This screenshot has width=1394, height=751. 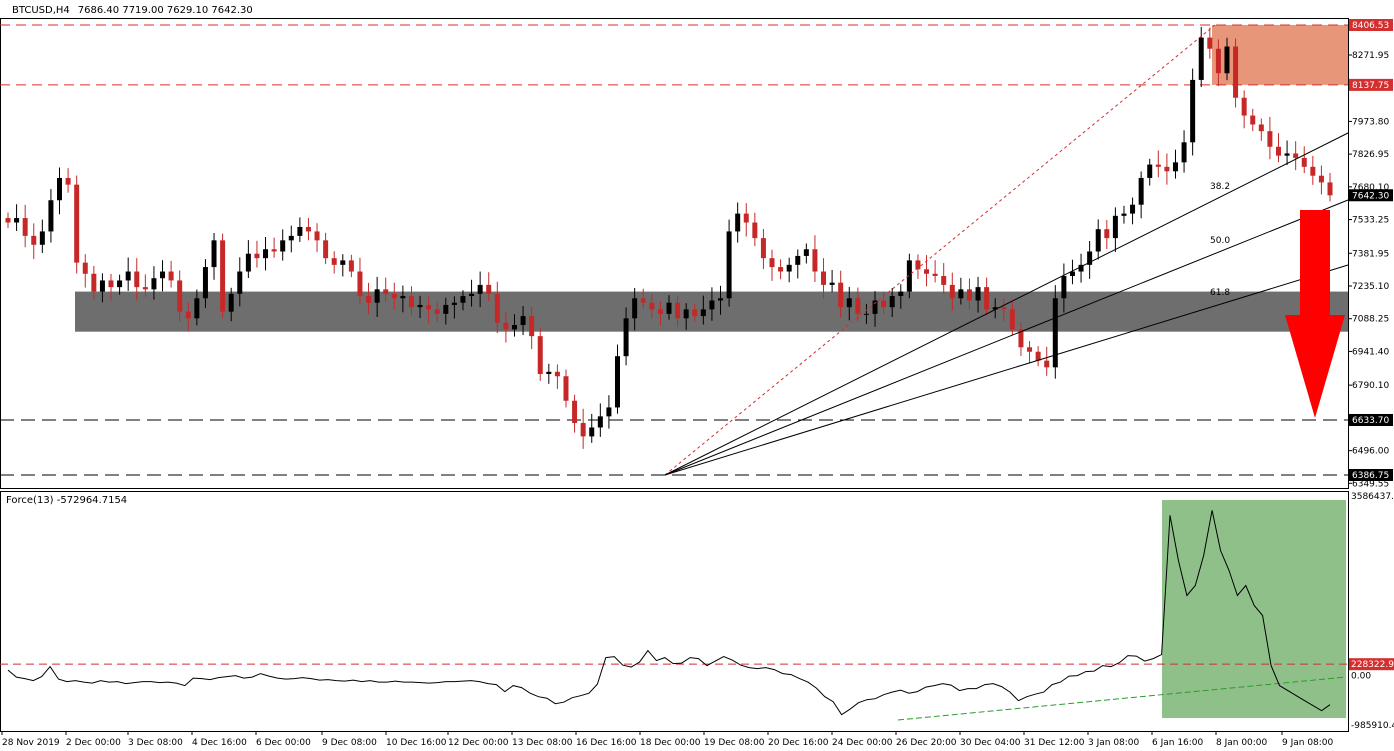 I want to click on x-tick-label: 3 Dec 08:00, so click(x=155, y=743).